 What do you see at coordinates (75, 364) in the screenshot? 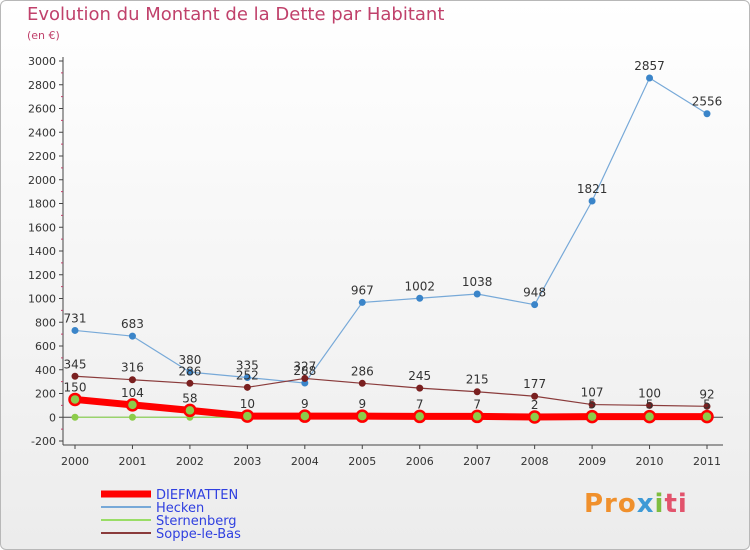
I see `data-label: 345` at bounding box center [75, 364].